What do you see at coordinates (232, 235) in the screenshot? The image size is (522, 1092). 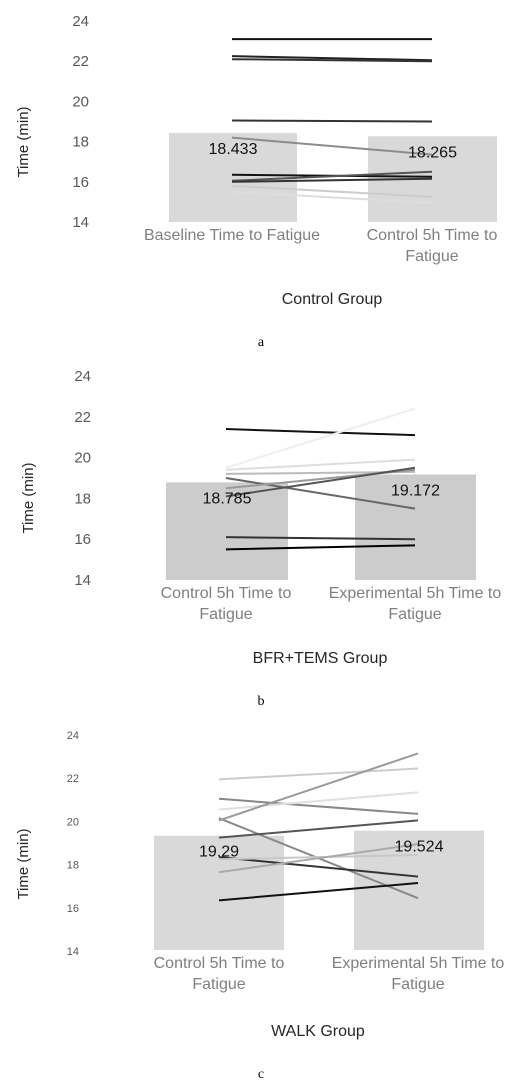 I see `category-label-0: Baseline Time to Fatigue` at bounding box center [232, 235].